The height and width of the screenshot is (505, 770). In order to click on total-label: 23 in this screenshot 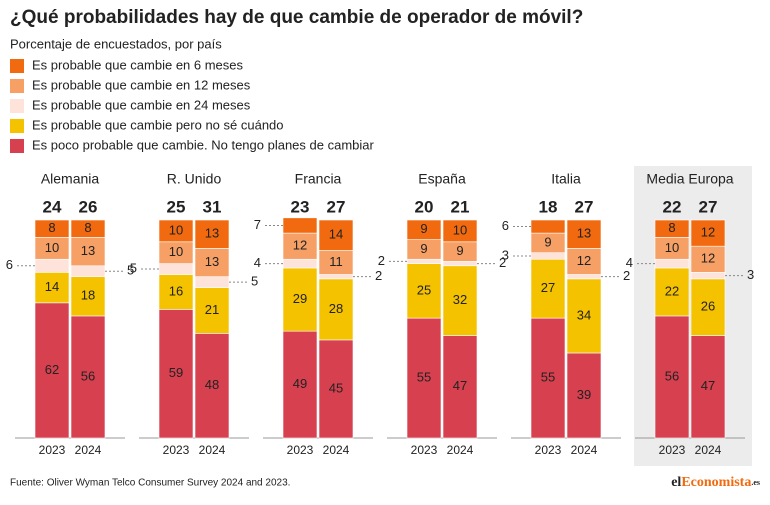, I will do `click(300, 206)`.